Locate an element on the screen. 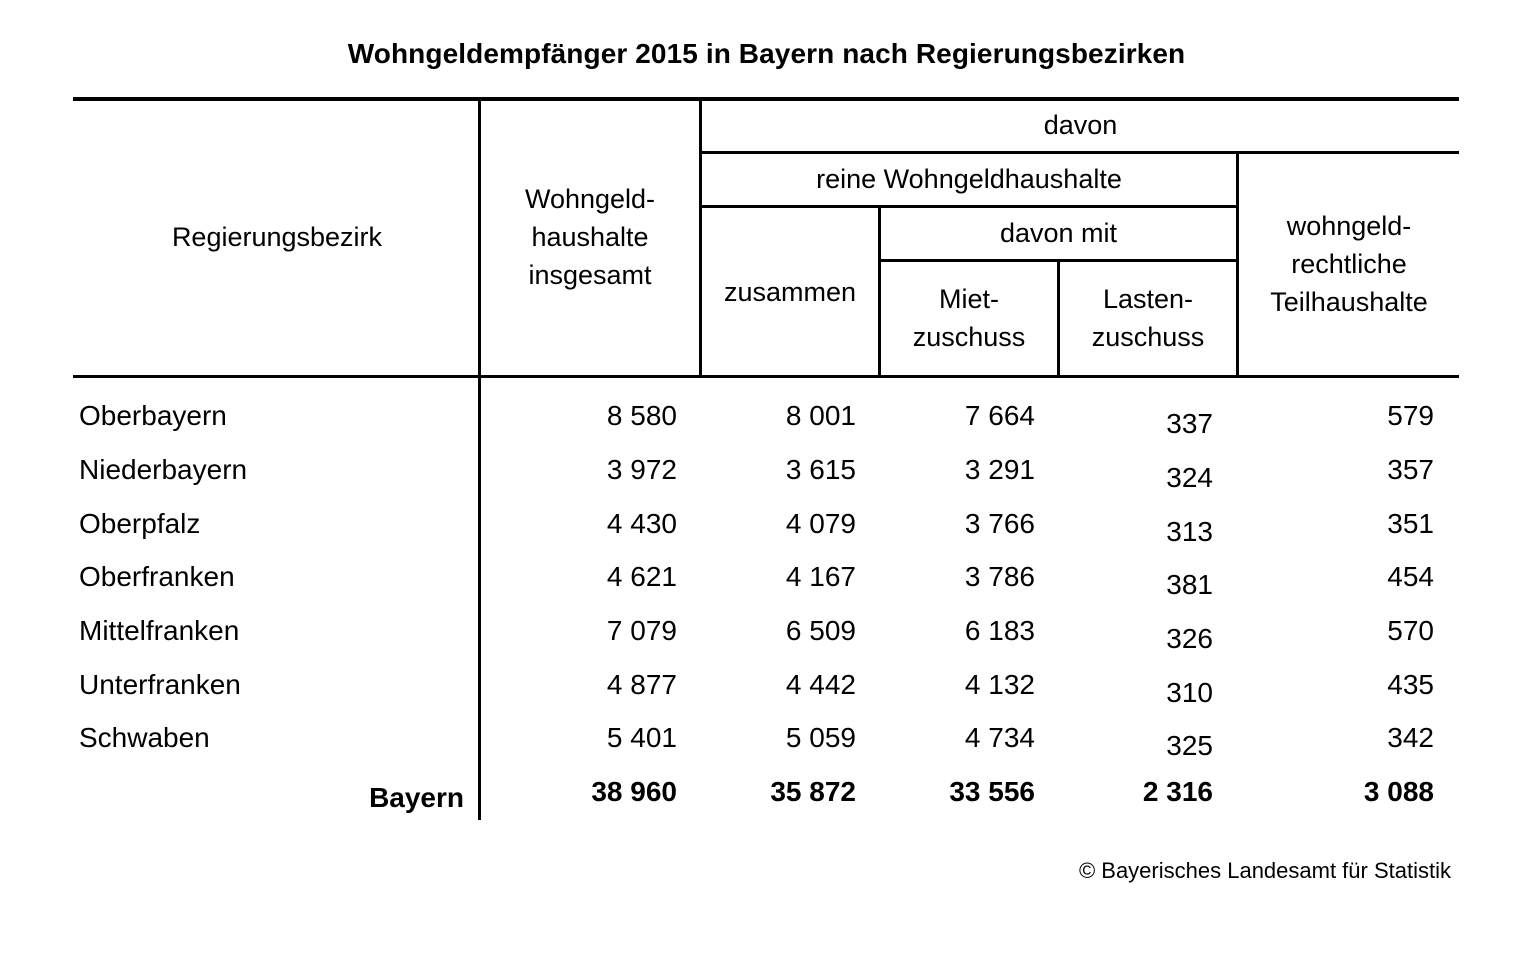  header-mietzuschuss: Miet- zuschuss is located at coordinates (969, 318).